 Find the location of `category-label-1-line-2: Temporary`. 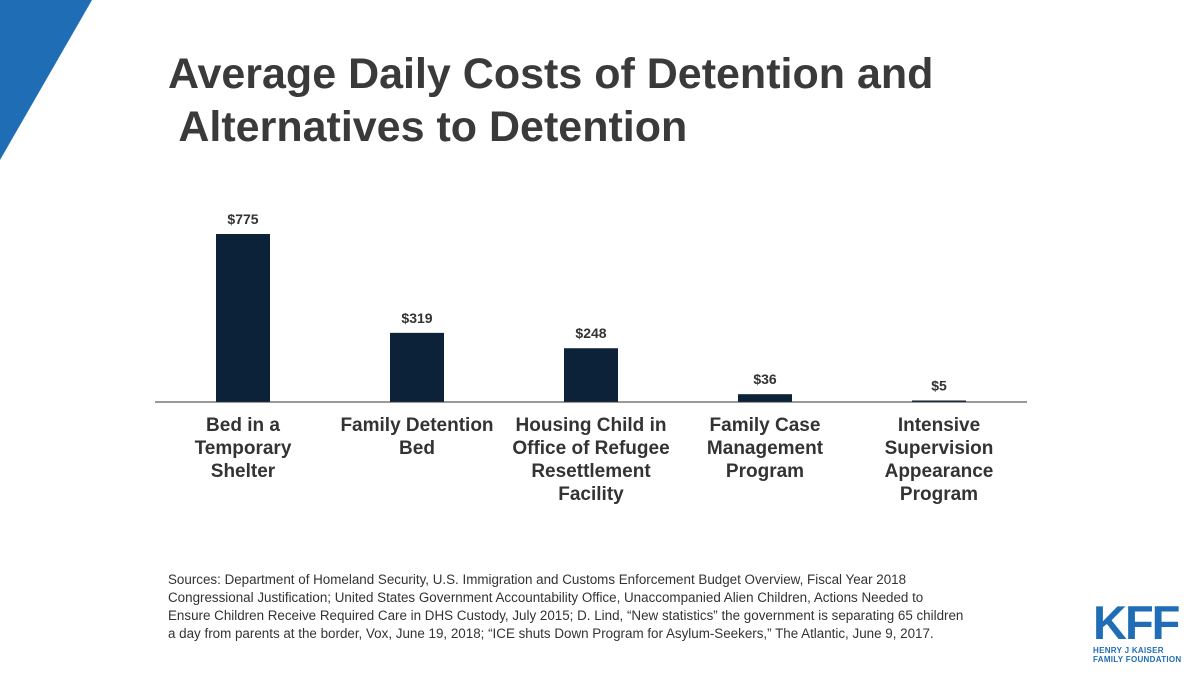

category-label-1-line-2: Temporary is located at coordinates (243, 448).